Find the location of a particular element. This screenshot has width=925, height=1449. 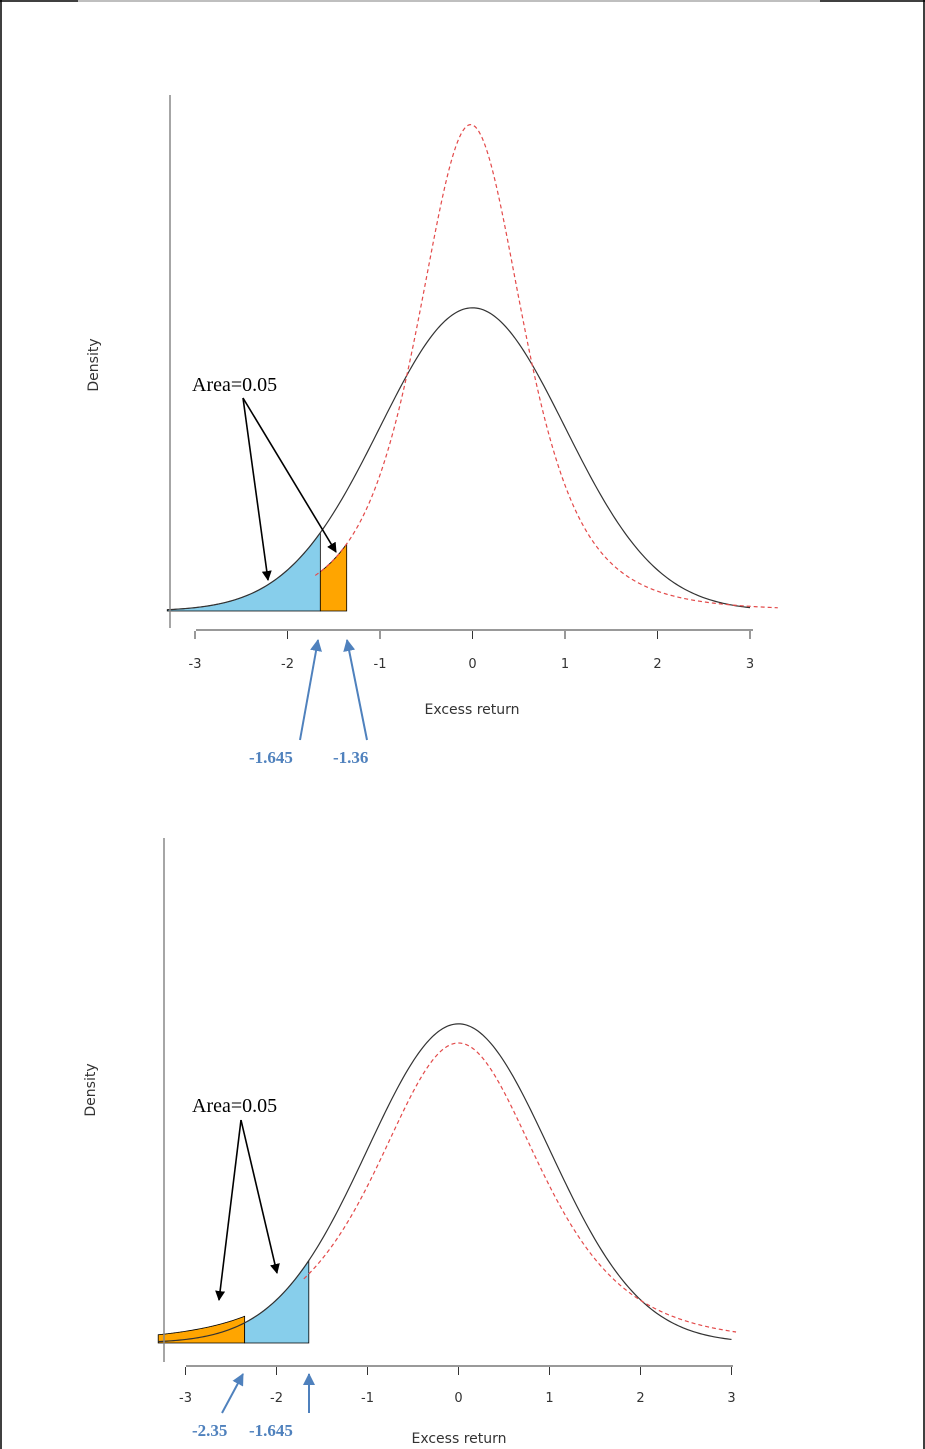

chart-1-blue-tail-area is located at coordinates (243, 571).